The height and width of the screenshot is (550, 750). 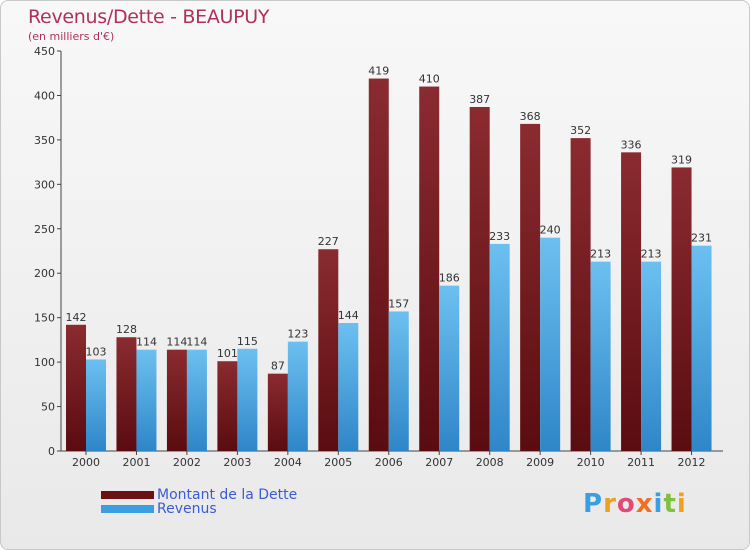 What do you see at coordinates (288, 462) in the screenshot?
I see `x-tick-label: 2004` at bounding box center [288, 462].